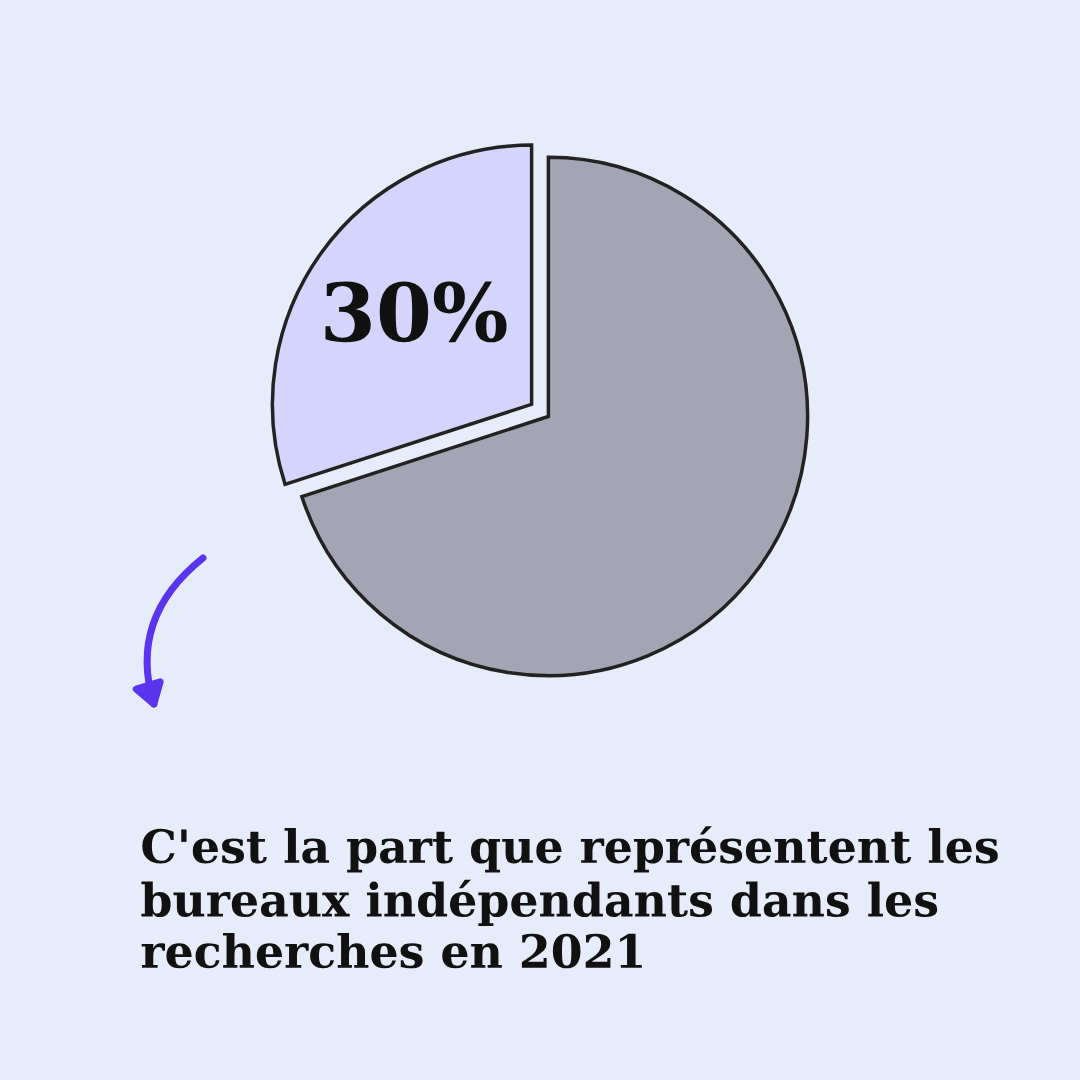 The image size is (1080, 1080). Describe the element at coordinates (569, 897) in the screenshot. I see `text: C'est la part que représentent les bureaux indépendants dans les recherches en 2021` at that location.